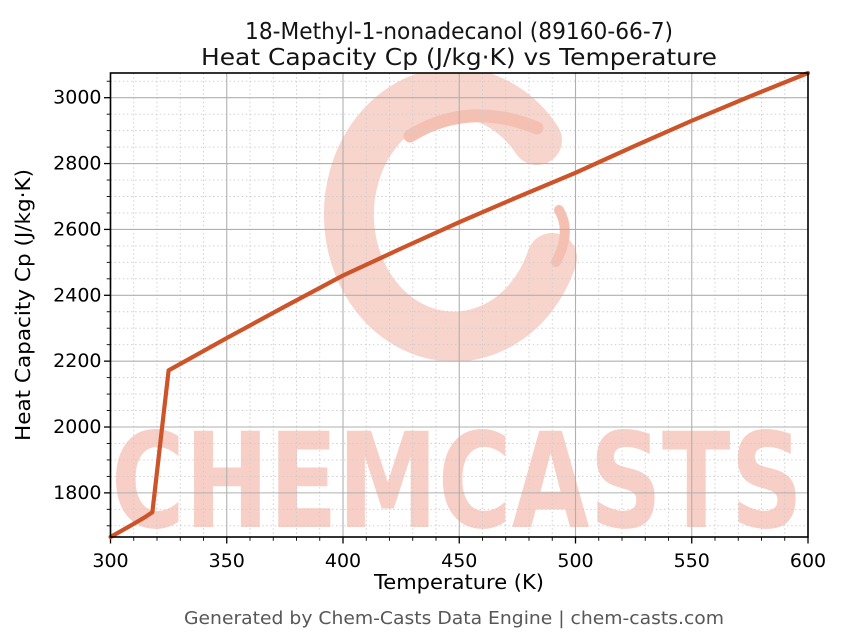 The width and height of the screenshot is (843, 644). What do you see at coordinates (77, 164) in the screenshot?
I see `y-tick-label: 2800` at bounding box center [77, 164].